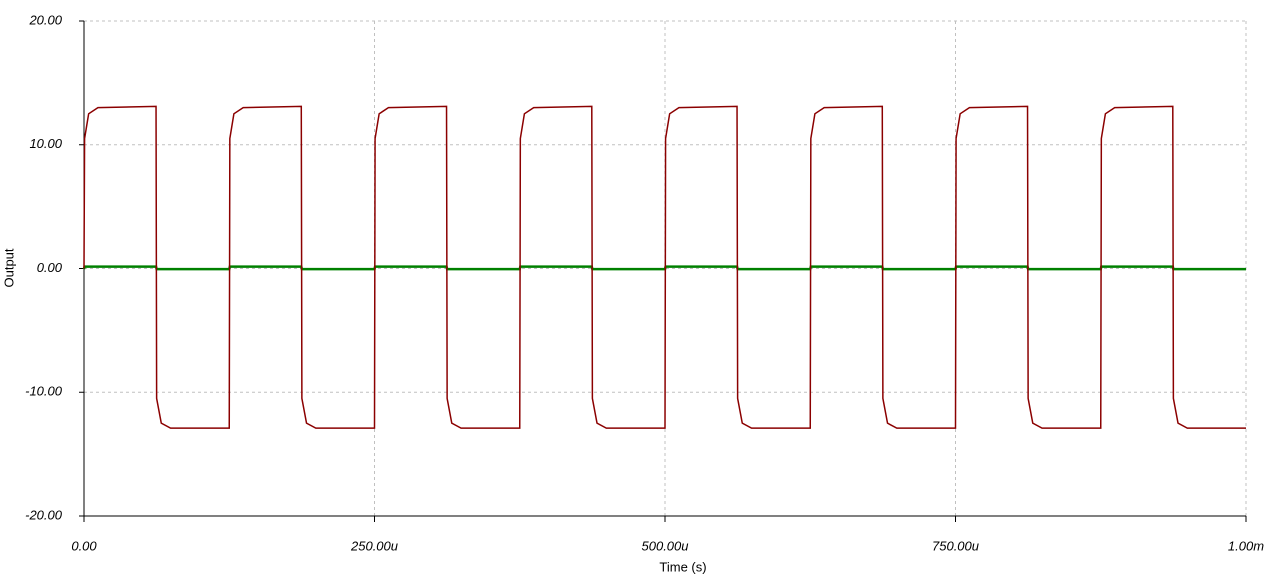 This screenshot has width=1280, height=582. Describe the element at coordinates (44, 514) in the screenshot. I see `y-tick-label: -20.00` at that location.